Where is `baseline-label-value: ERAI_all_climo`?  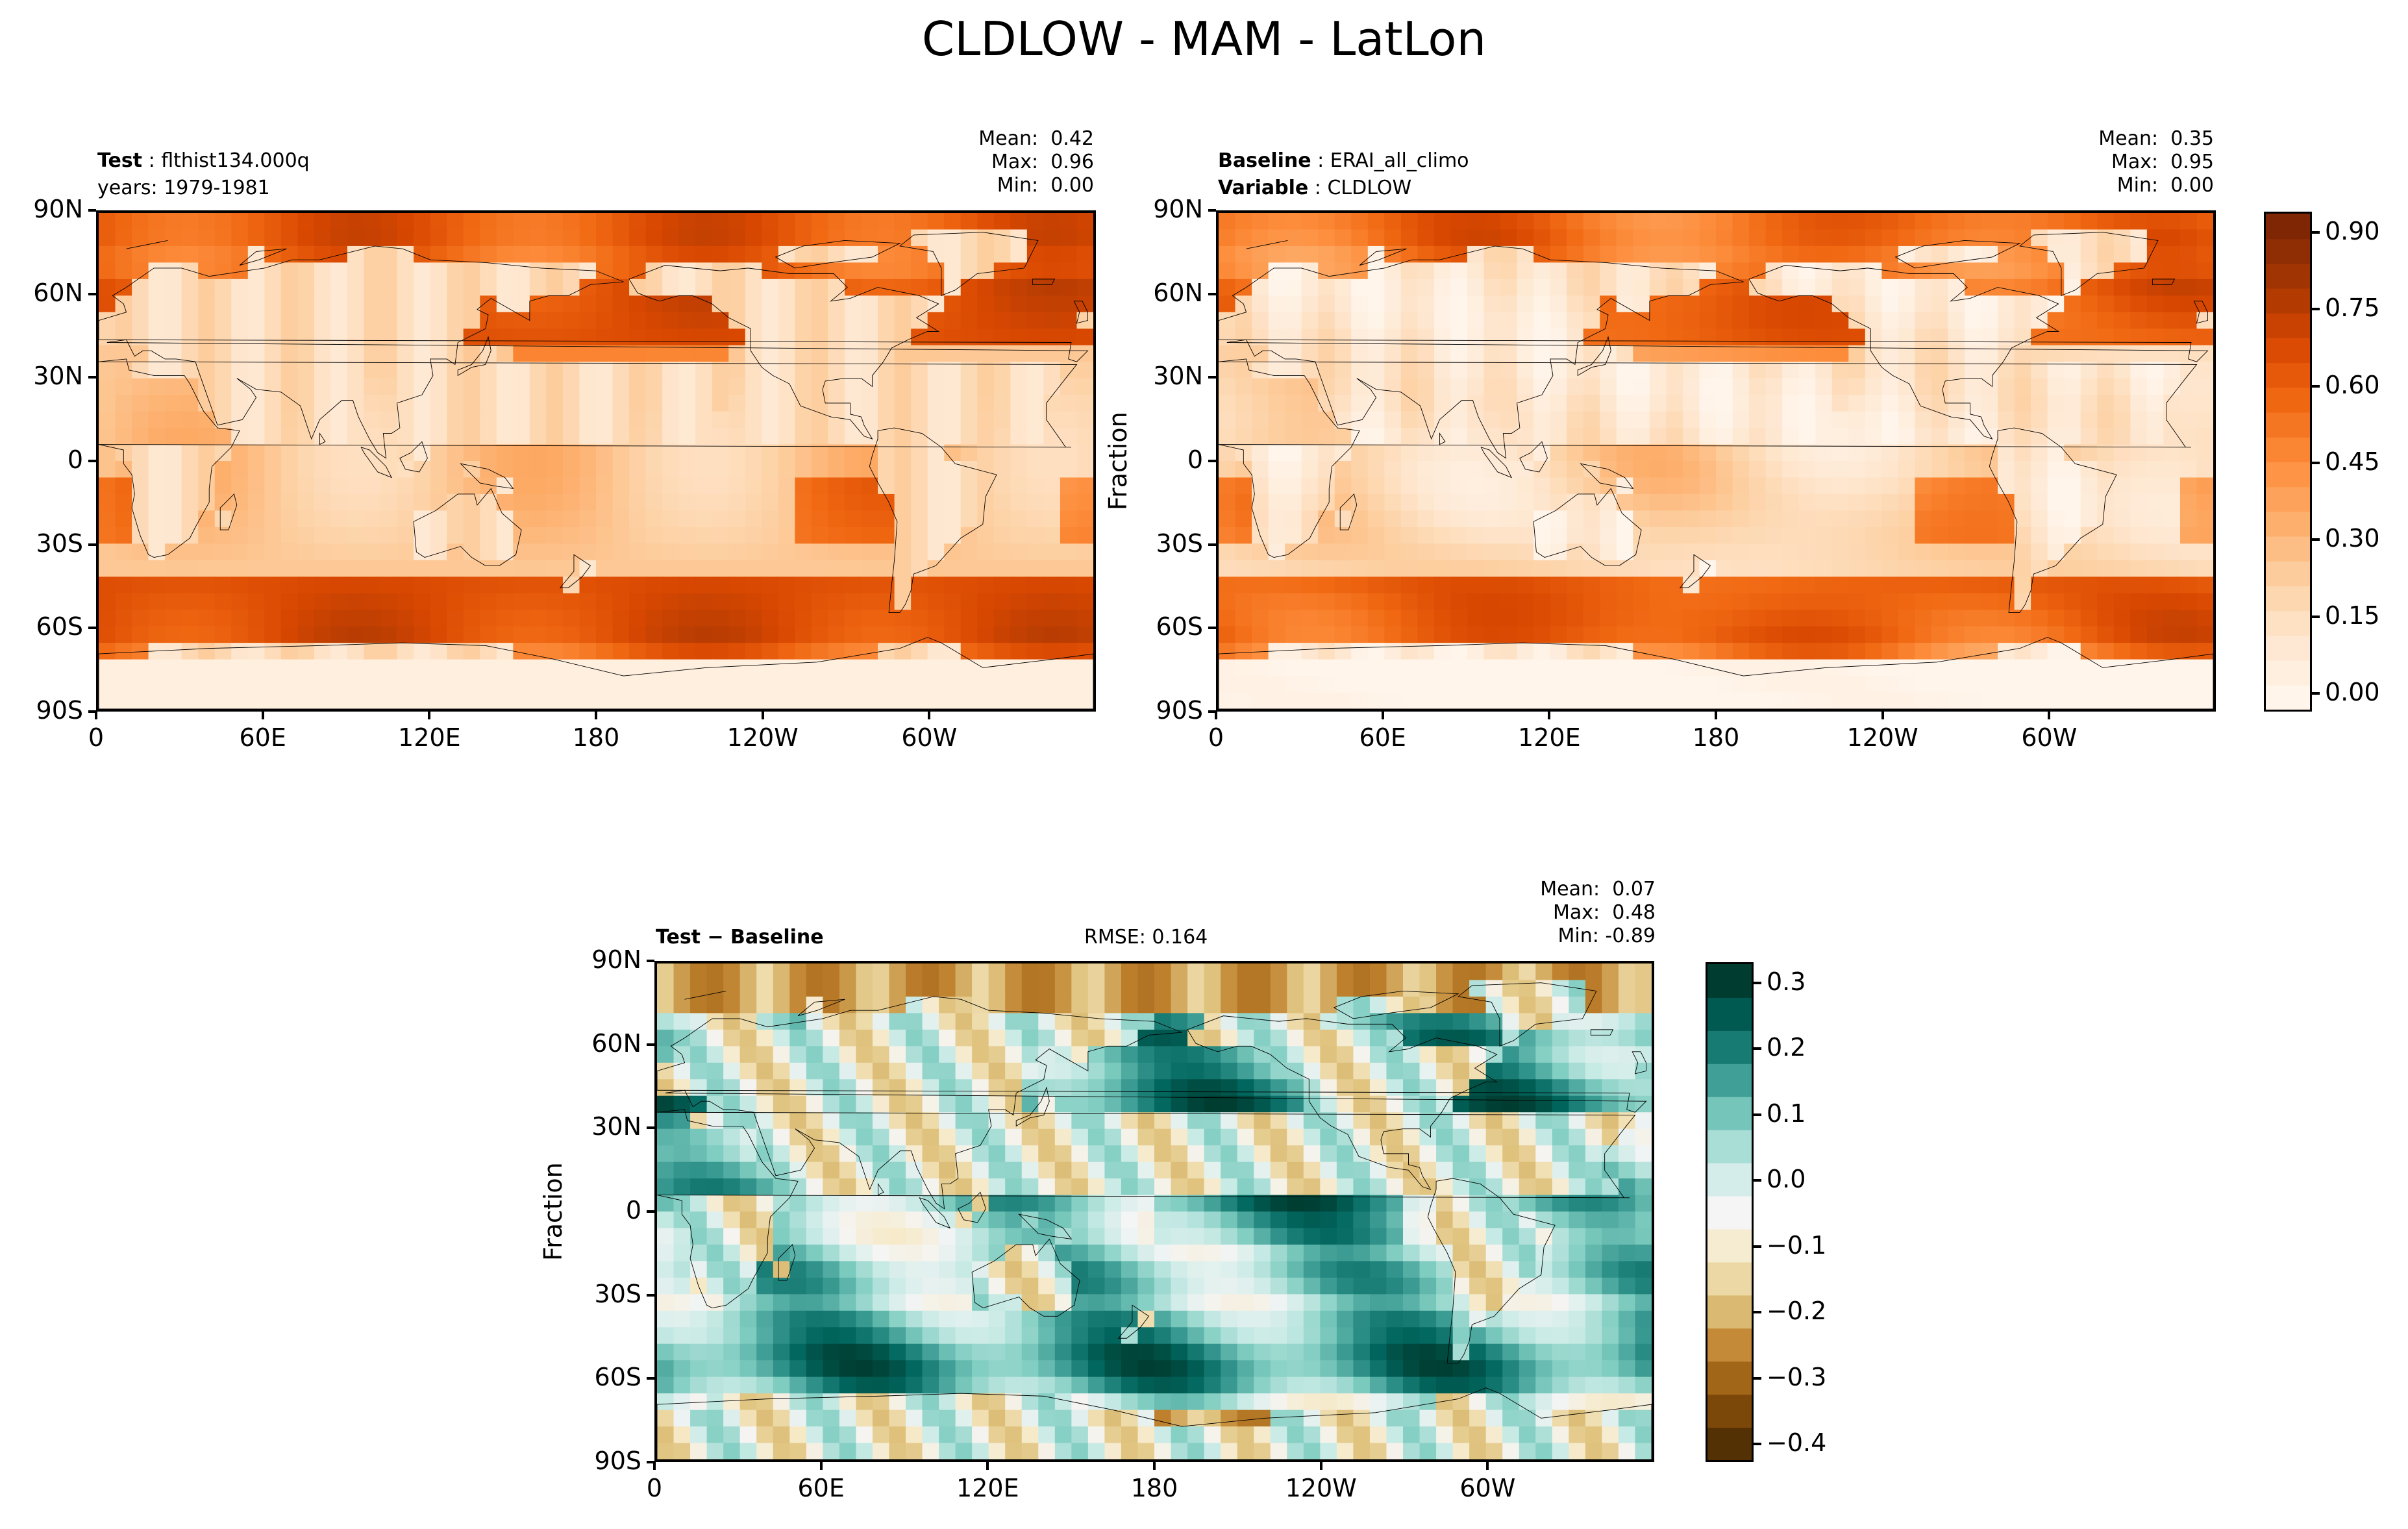
baseline-label-value: ERAI_all_climo is located at coordinates (1399, 160).